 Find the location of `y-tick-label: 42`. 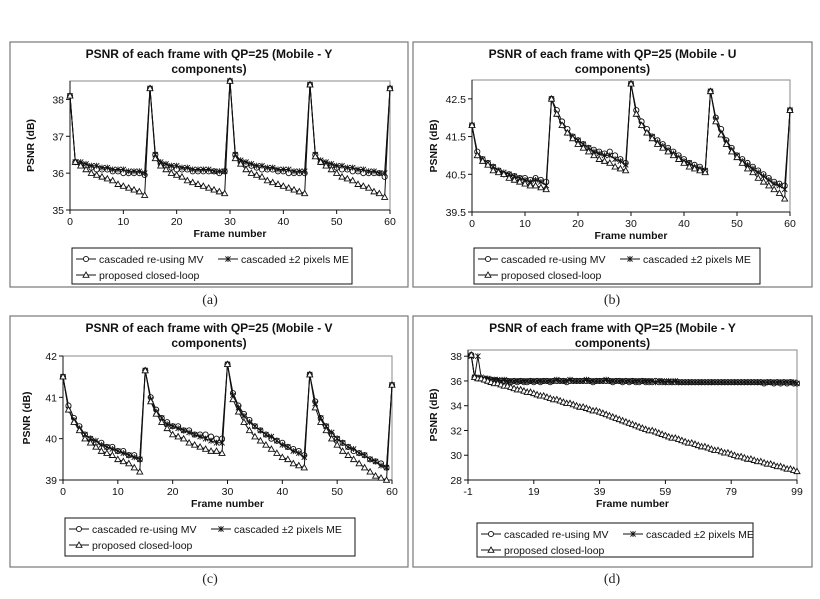

y-tick-label: 42 is located at coordinates (51, 357).